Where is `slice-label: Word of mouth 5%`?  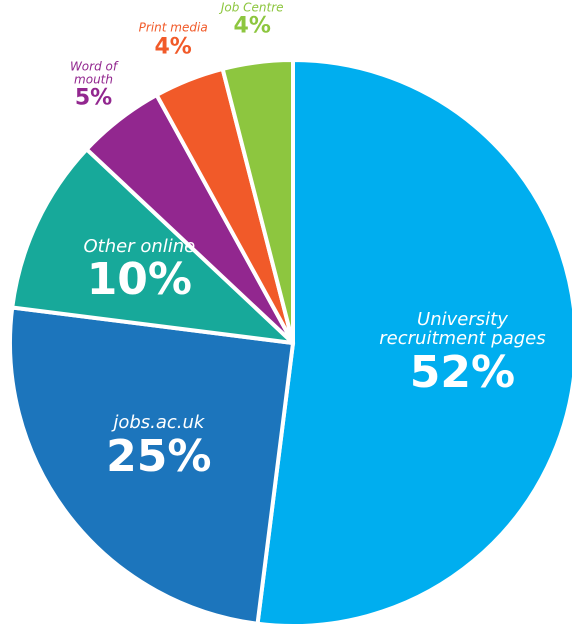 slice-label: Word of mouth 5% is located at coordinates (94, 85).